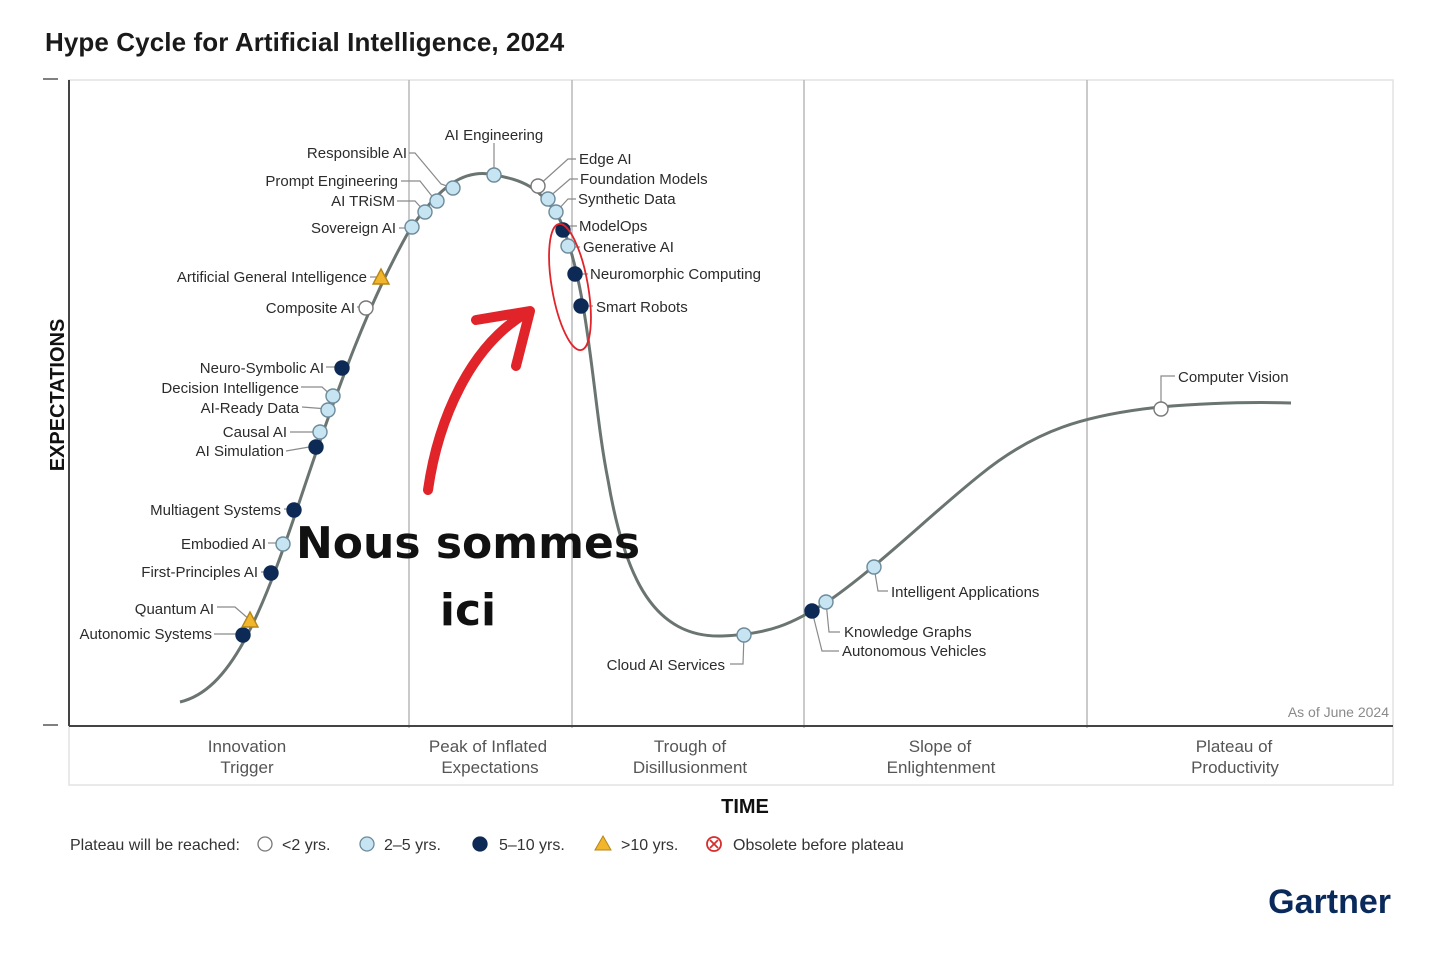  I want to click on label-cloud-ai-services: Cloud AI Services, so click(666, 665).